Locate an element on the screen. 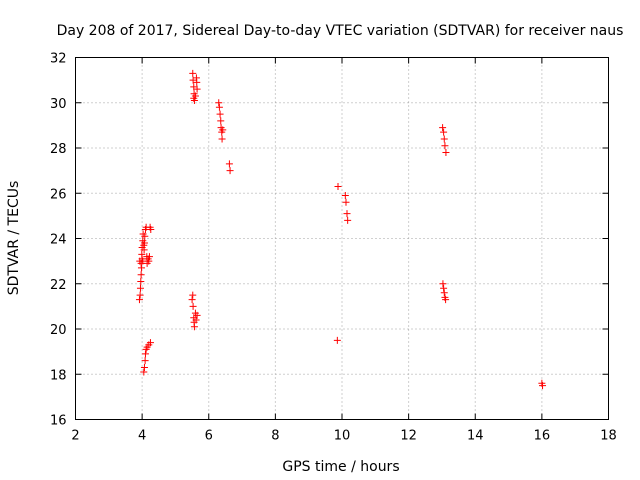 The width and height of the screenshot is (640, 480). y-tick-label: 24 is located at coordinates (58, 240).